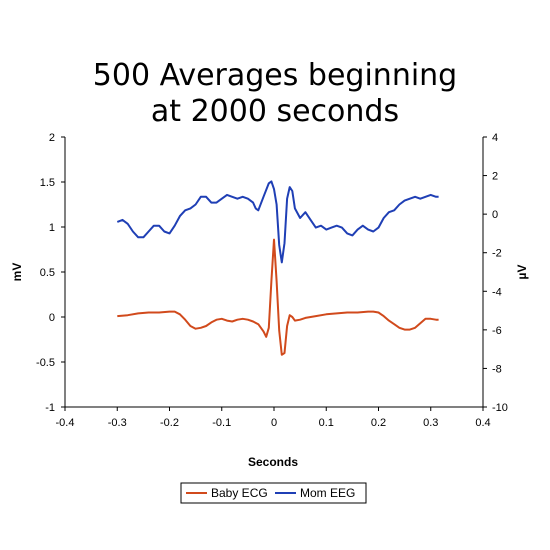  Describe the element at coordinates (117, 423) in the screenshot. I see `x-tick-label: -0.3` at that location.